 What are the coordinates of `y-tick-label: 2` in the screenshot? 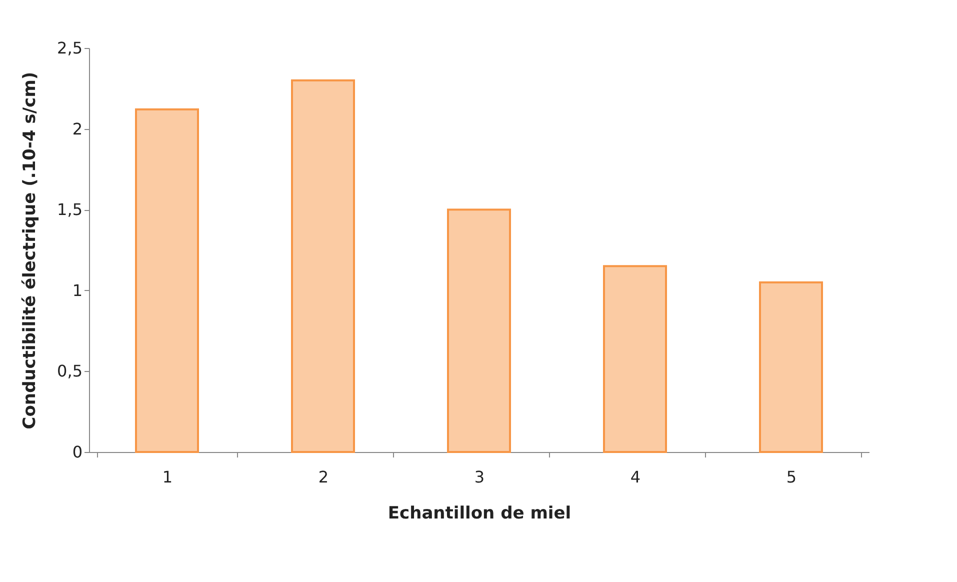 It's located at (77, 128).